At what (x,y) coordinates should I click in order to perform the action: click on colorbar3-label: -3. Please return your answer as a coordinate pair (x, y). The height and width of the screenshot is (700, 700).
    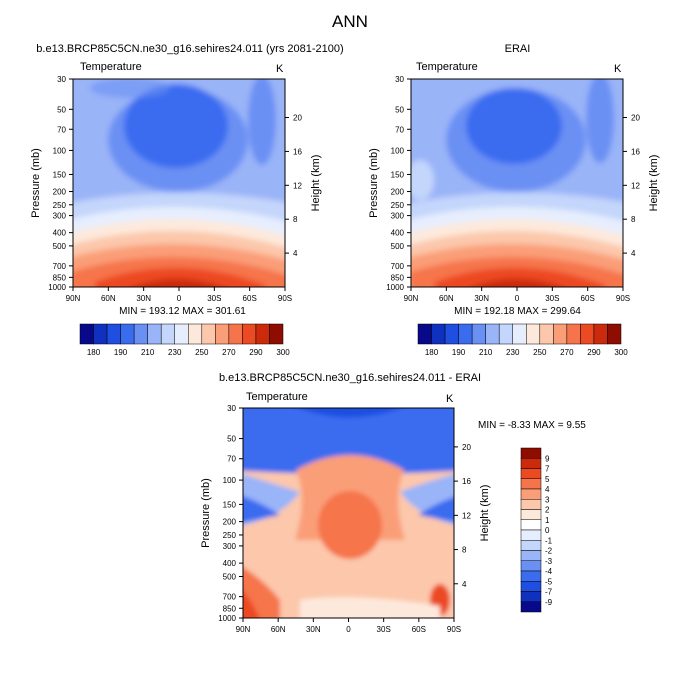
    Looking at the image, I should click on (549, 561).